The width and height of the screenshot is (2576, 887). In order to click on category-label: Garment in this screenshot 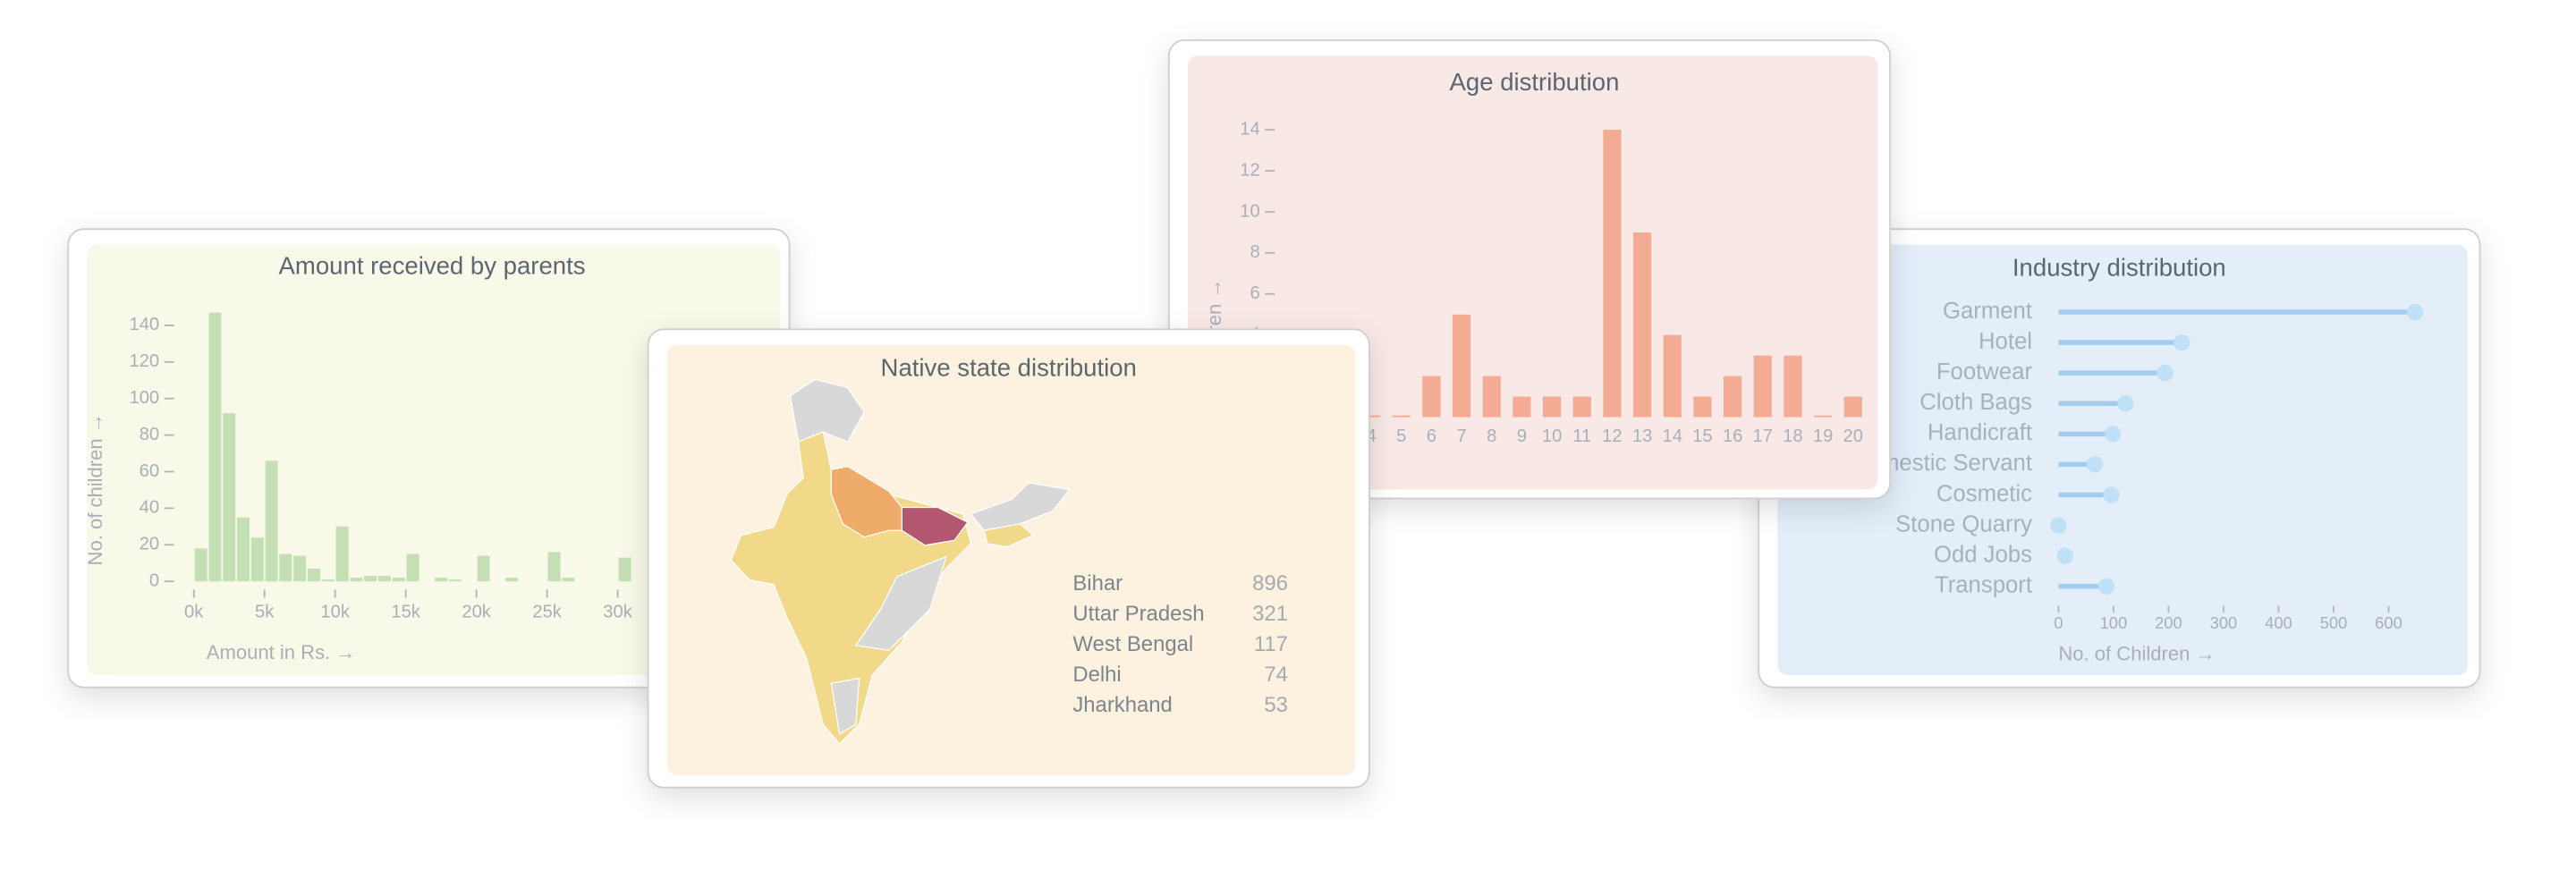, I will do `click(1987, 311)`.